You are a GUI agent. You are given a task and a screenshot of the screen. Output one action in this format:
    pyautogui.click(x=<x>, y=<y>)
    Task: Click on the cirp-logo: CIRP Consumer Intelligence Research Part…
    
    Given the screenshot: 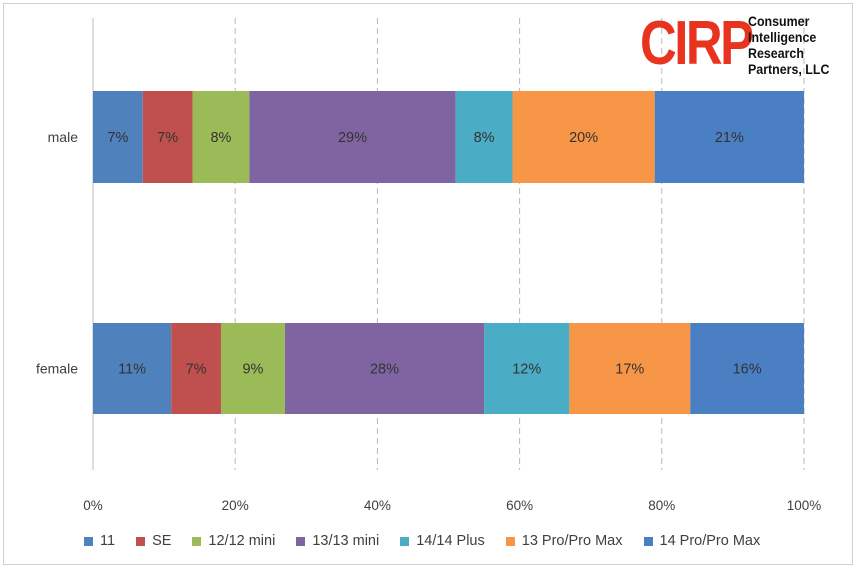 What is the action you would take?
    pyautogui.click(x=740, y=47)
    